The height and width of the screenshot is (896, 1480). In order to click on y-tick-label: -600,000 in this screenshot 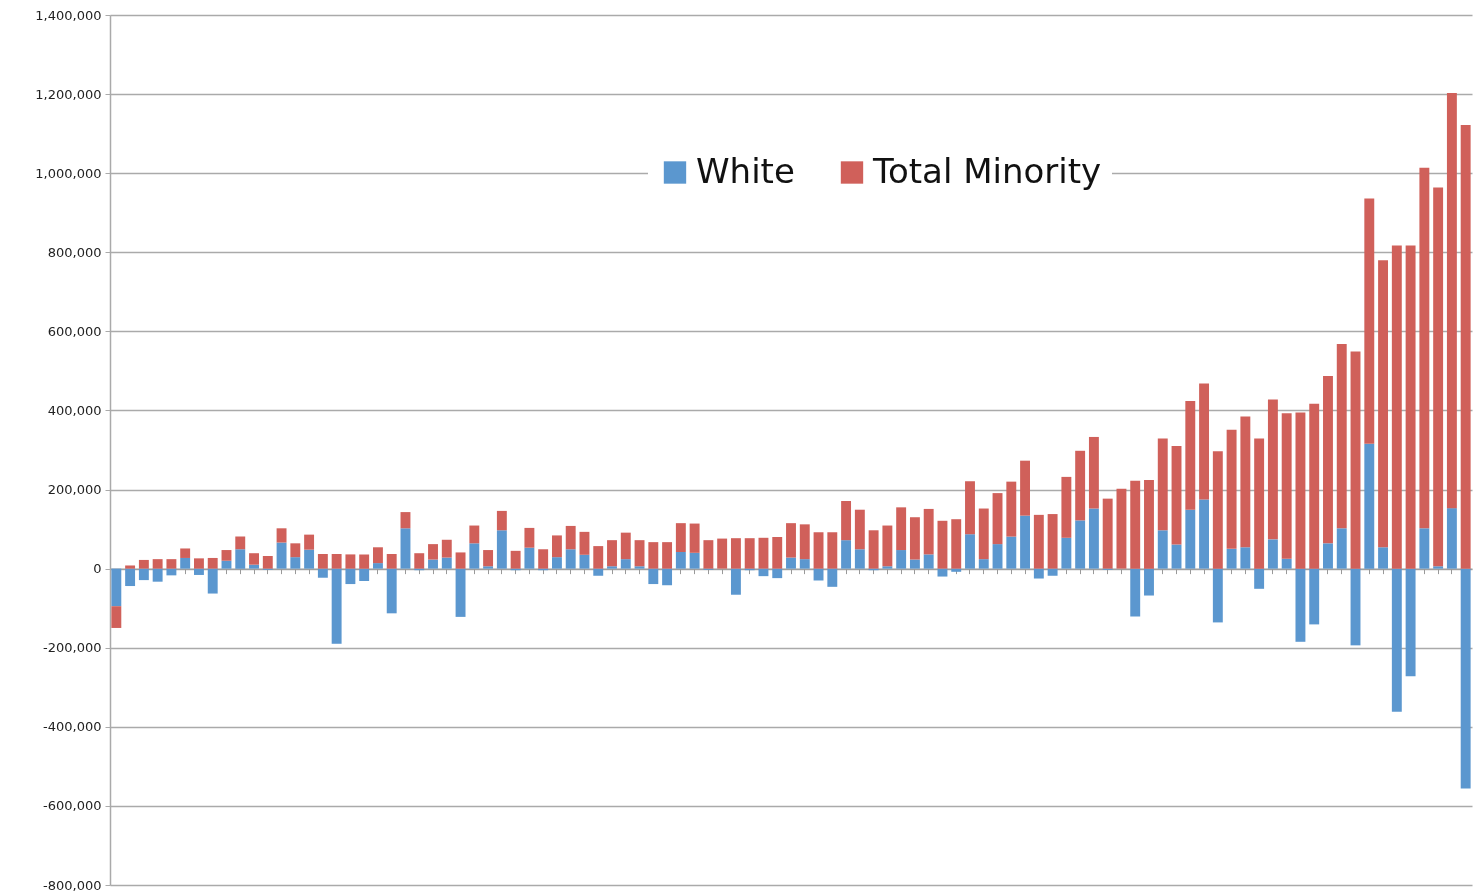, I will do `click(72, 806)`.